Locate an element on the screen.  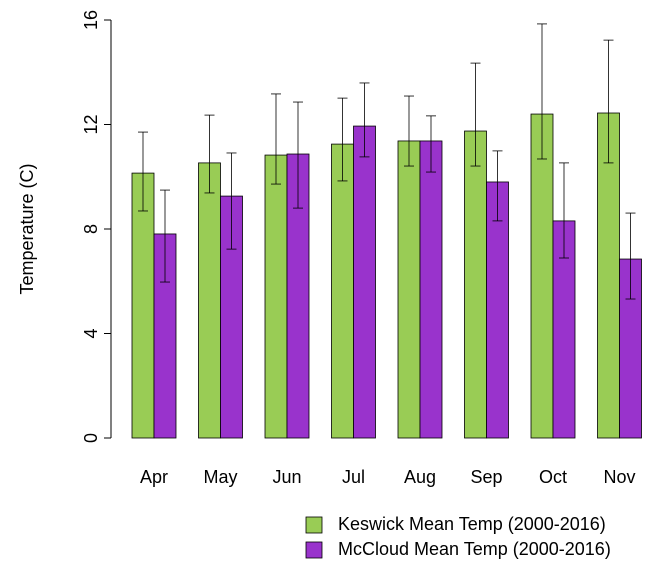
x-tick-label: Apr is located at coordinates (154, 477).